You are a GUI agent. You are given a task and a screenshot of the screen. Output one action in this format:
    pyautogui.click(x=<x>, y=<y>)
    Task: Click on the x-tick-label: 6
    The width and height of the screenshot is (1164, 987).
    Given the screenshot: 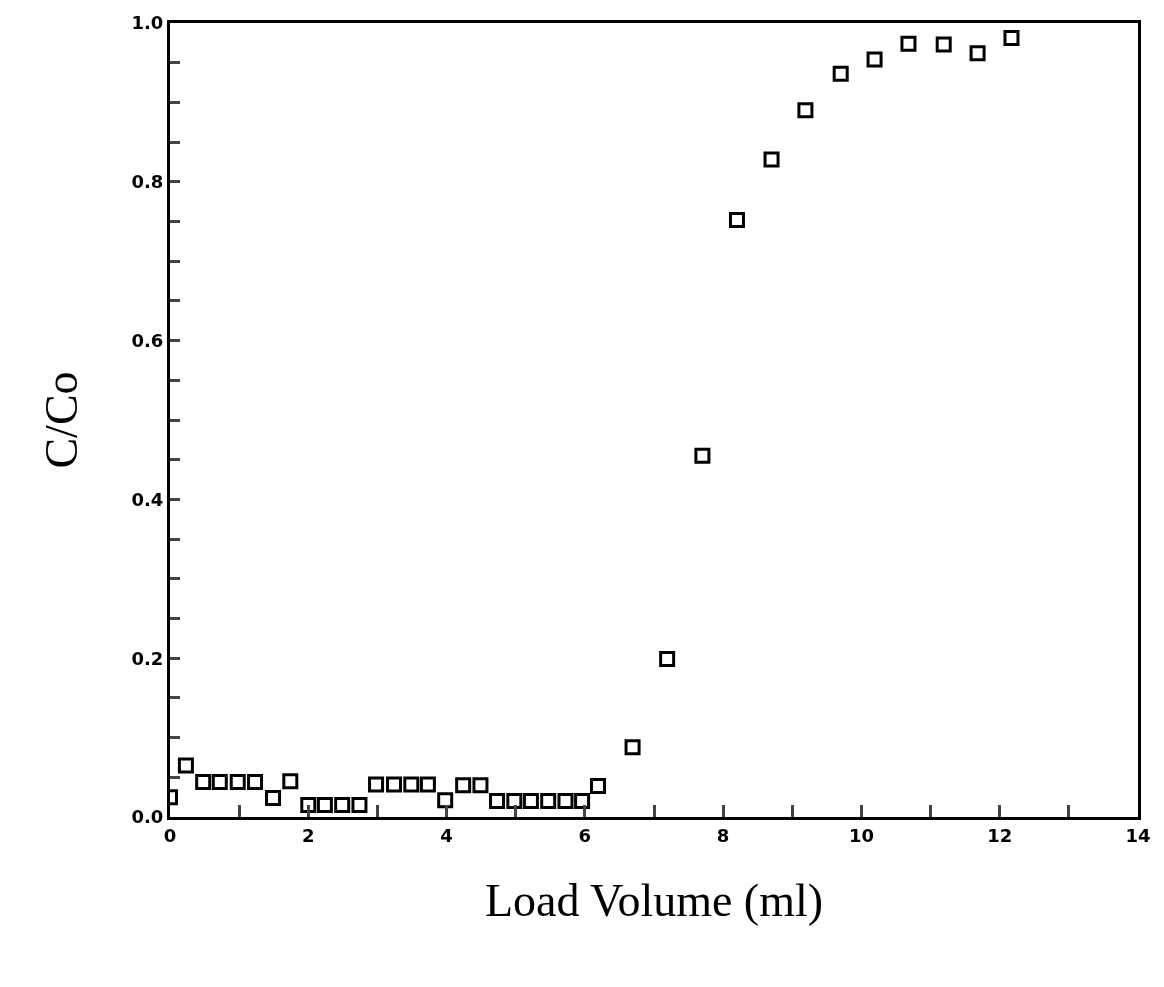 What is the action you would take?
    pyautogui.click(x=585, y=835)
    